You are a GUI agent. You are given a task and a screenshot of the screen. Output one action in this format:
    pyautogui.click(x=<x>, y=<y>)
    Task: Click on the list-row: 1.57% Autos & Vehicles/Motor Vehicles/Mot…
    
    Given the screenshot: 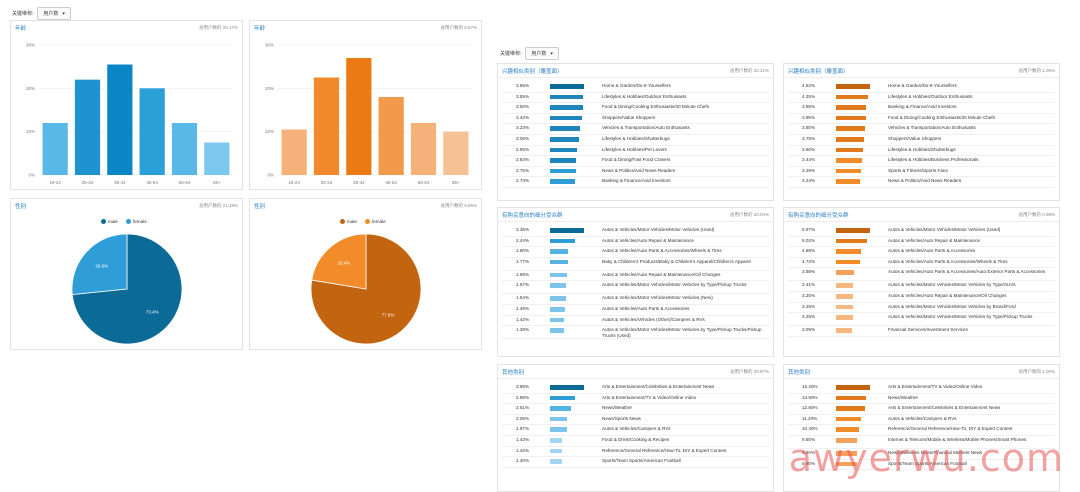 What is the action you would take?
    pyautogui.click(x=635, y=288)
    